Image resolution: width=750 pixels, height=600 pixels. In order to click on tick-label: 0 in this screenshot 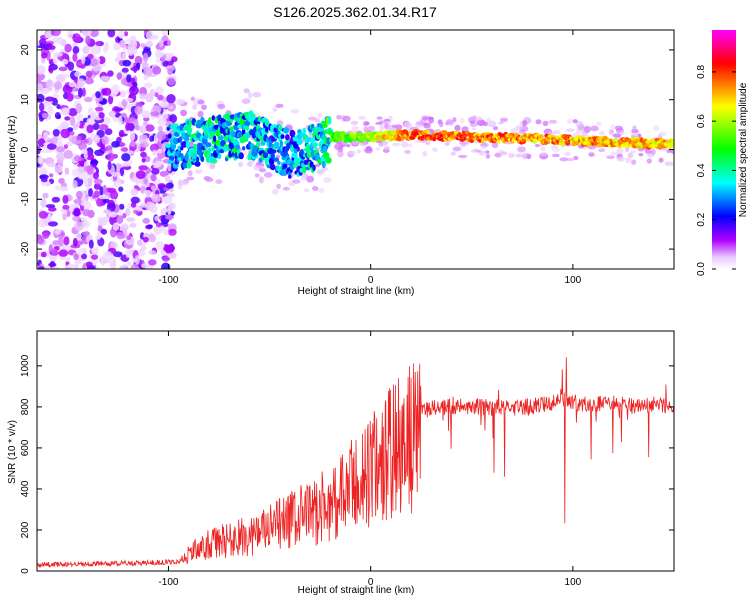, I will do `click(25, 149)`.